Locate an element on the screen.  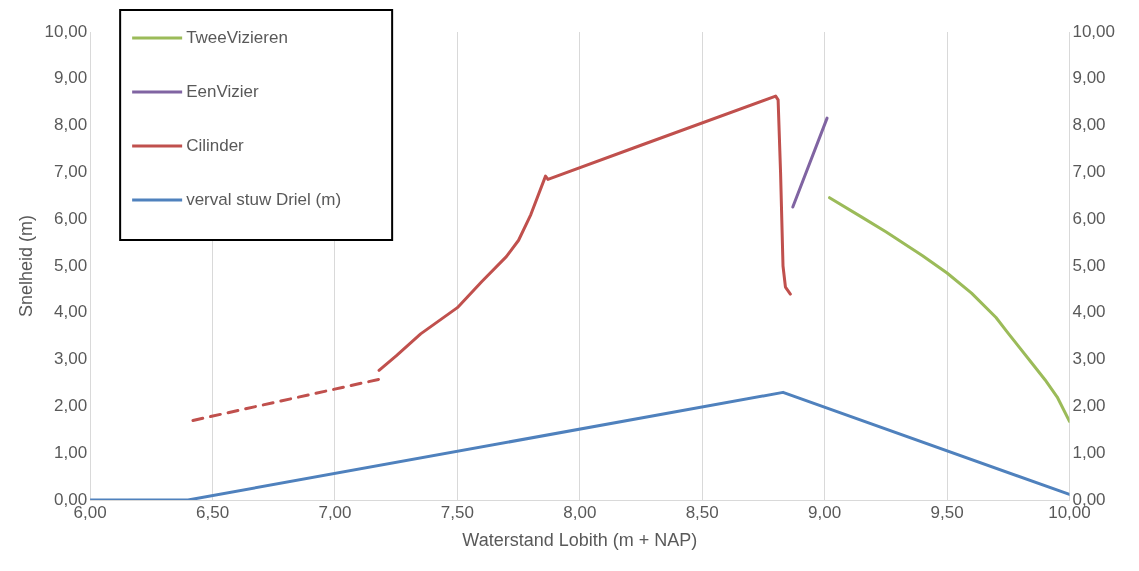
y-tick-label: 6,00 is located at coordinates (71, 218).